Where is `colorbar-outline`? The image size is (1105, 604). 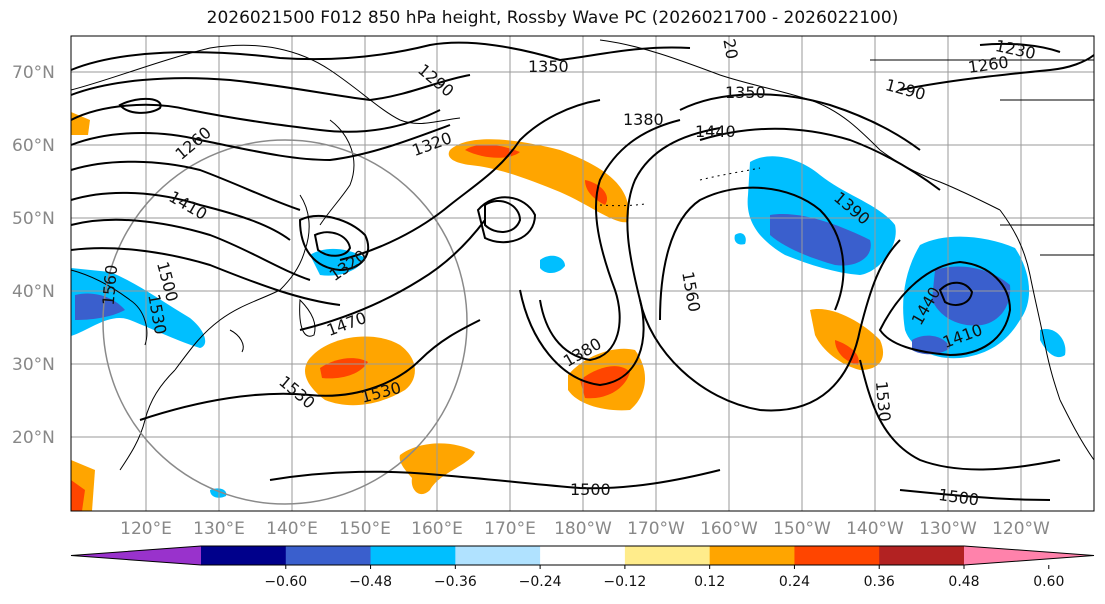
colorbar-outline is located at coordinates (582, 555).